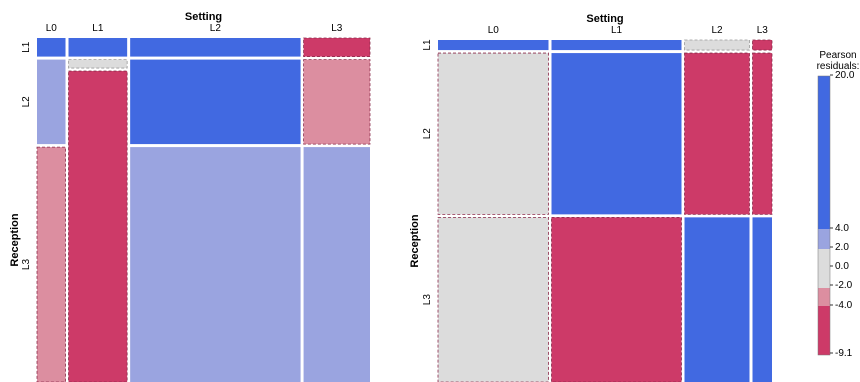  I want to click on legend-border, so click(824, 215).